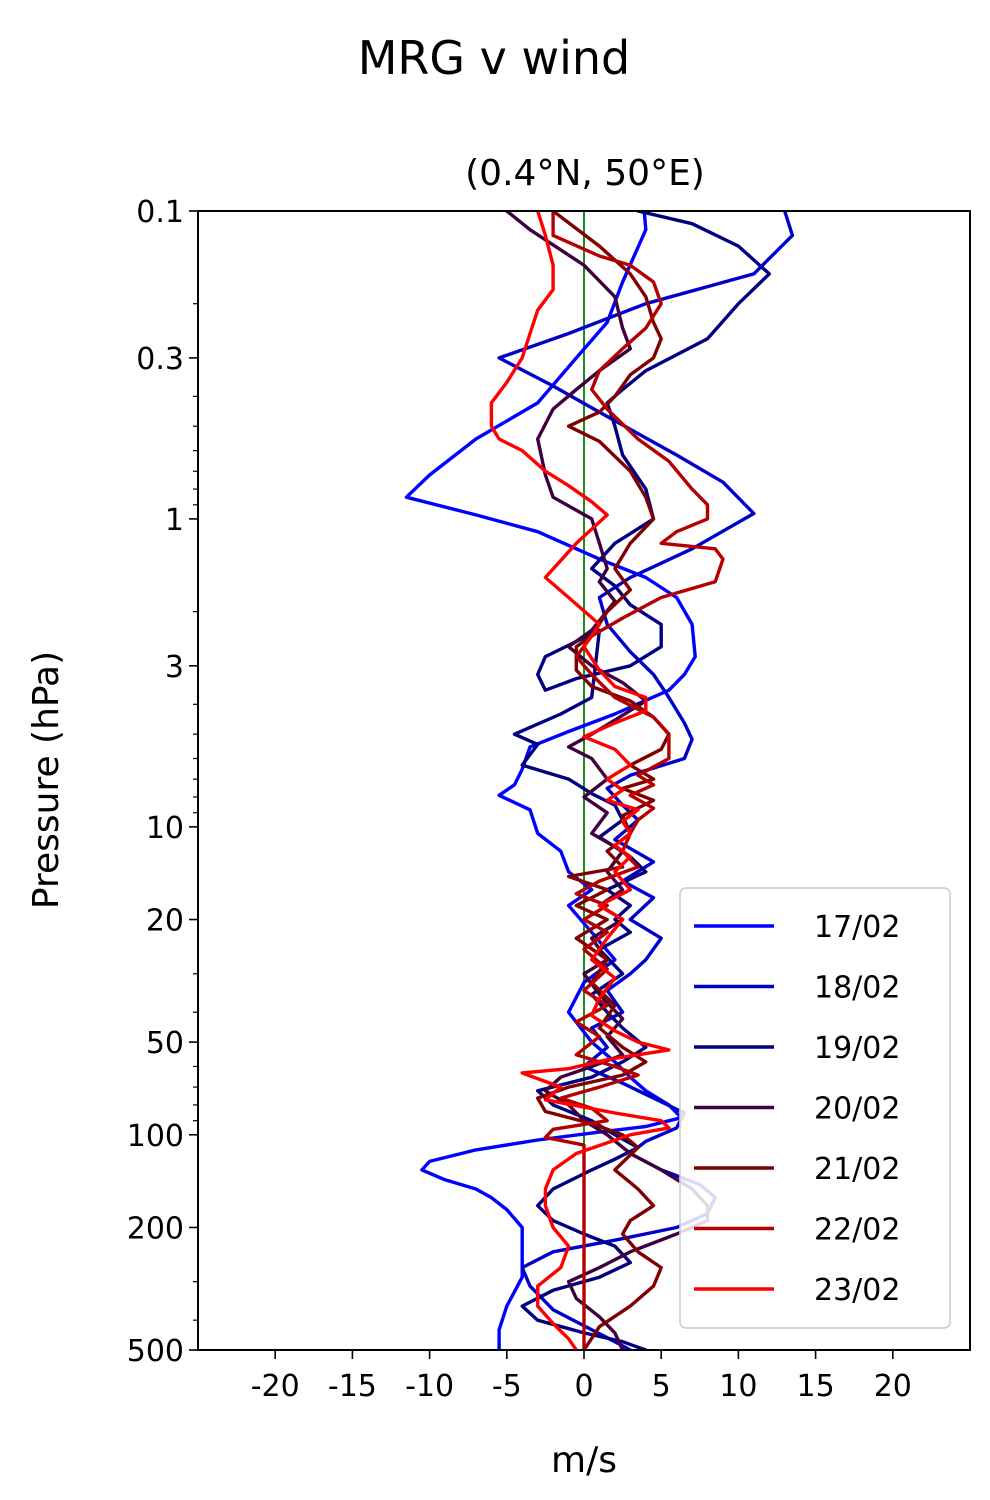 The width and height of the screenshot is (990, 1500). What do you see at coordinates (507, 1386) in the screenshot?
I see `x-tick-label: -5` at bounding box center [507, 1386].